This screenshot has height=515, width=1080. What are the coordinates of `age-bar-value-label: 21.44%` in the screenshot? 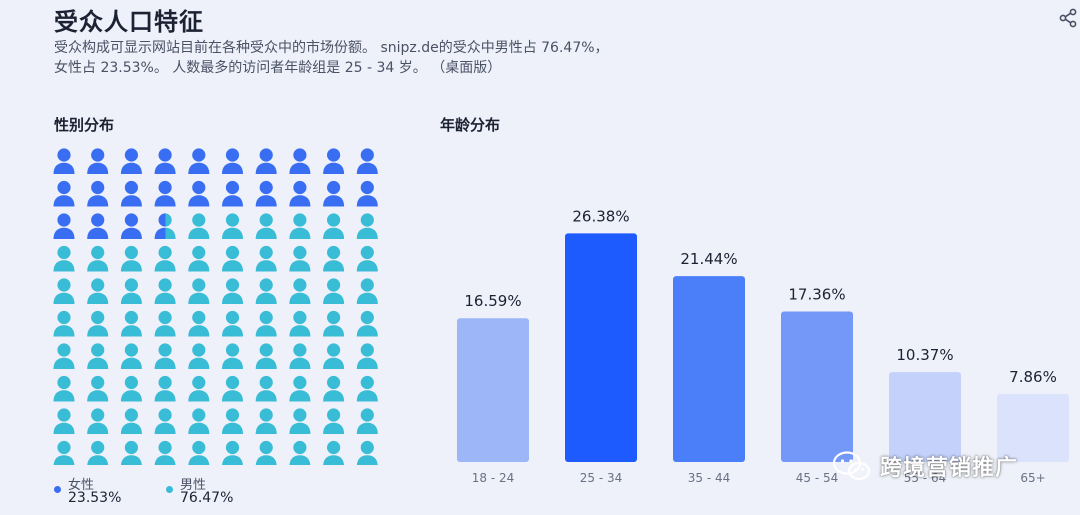 It's located at (708, 259).